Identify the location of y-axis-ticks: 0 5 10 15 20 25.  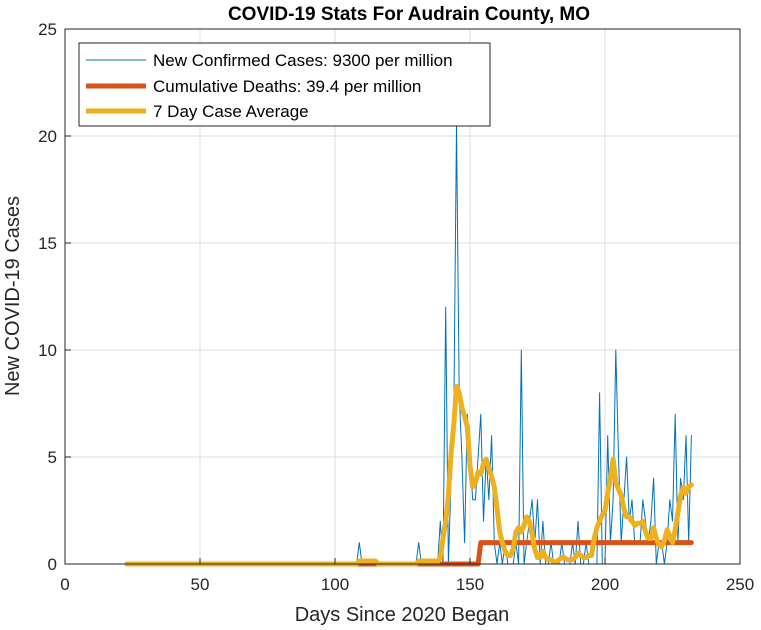
(54, 297).